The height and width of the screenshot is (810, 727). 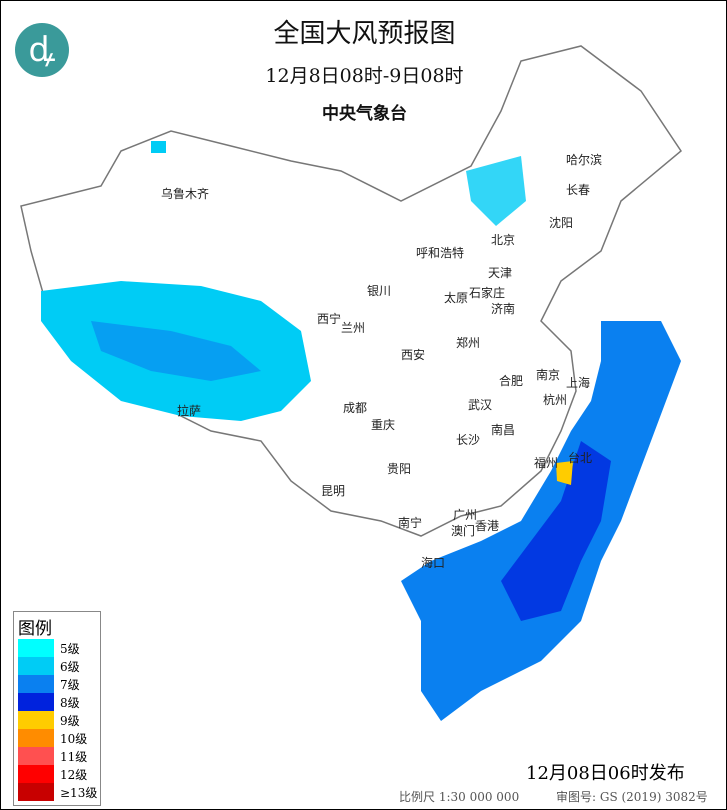 I want to click on city-label: 呼和浩特, so click(x=440, y=253).